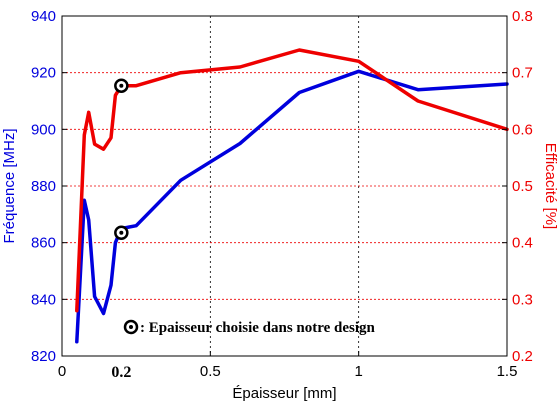 Image resolution: width=557 pixels, height=407 pixels. What do you see at coordinates (210, 371) in the screenshot?
I see `x-tick-label: 0.5` at bounding box center [210, 371].